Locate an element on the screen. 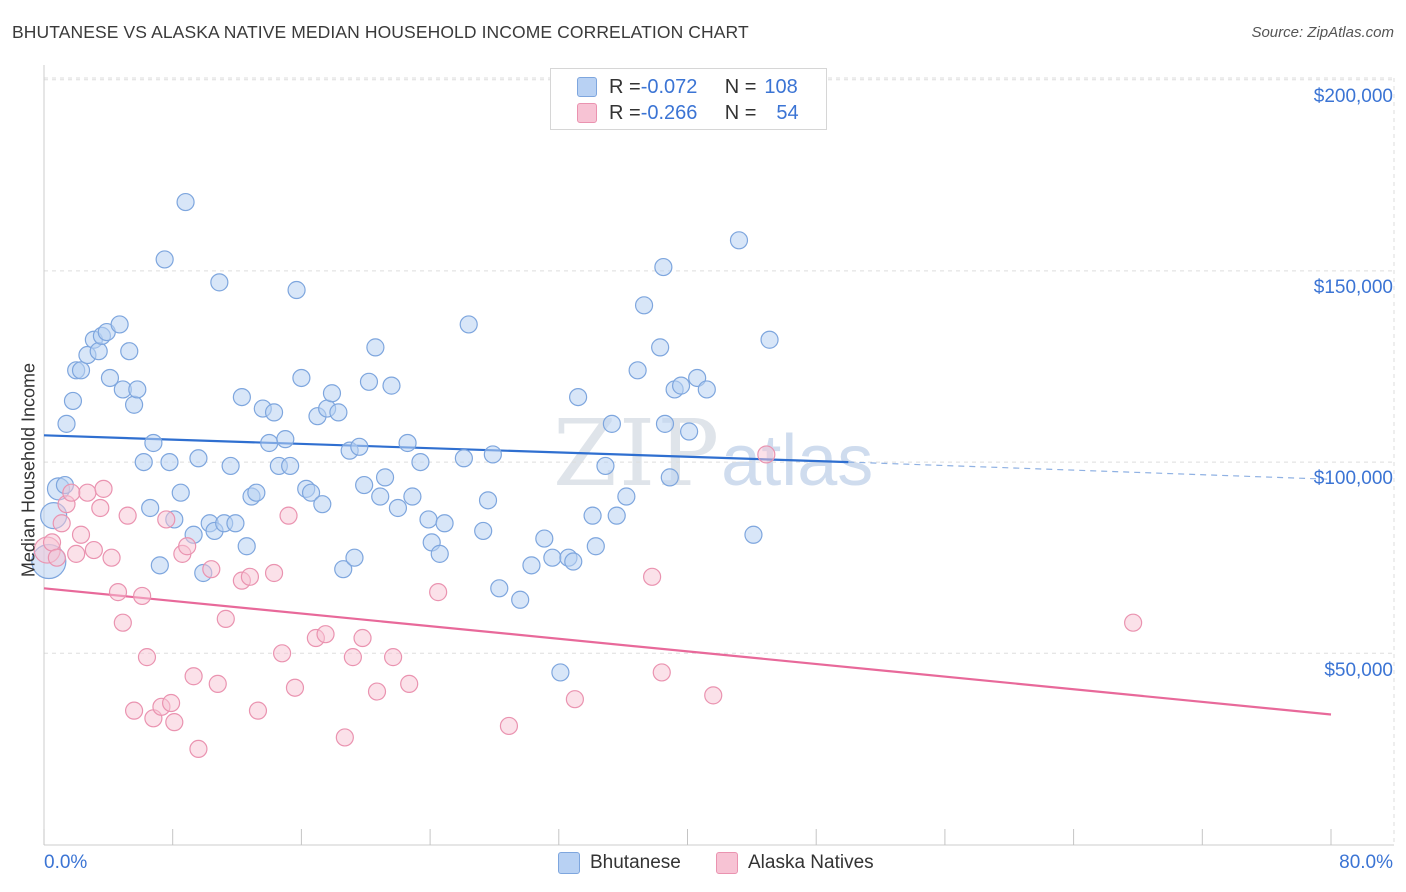 This screenshot has height=892, width=1406. x-tick-max: 80.0% is located at coordinates (1366, 862).